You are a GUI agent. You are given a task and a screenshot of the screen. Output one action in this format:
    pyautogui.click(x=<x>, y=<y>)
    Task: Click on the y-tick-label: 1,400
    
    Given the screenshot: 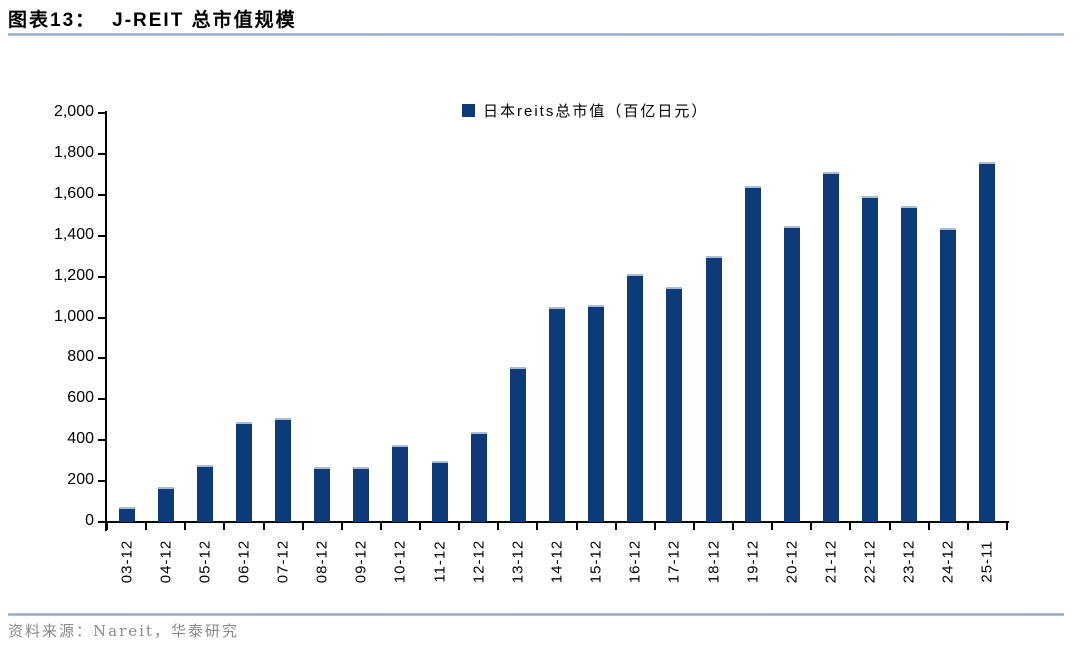 What is the action you would take?
    pyautogui.click(x=73, y=234)
    